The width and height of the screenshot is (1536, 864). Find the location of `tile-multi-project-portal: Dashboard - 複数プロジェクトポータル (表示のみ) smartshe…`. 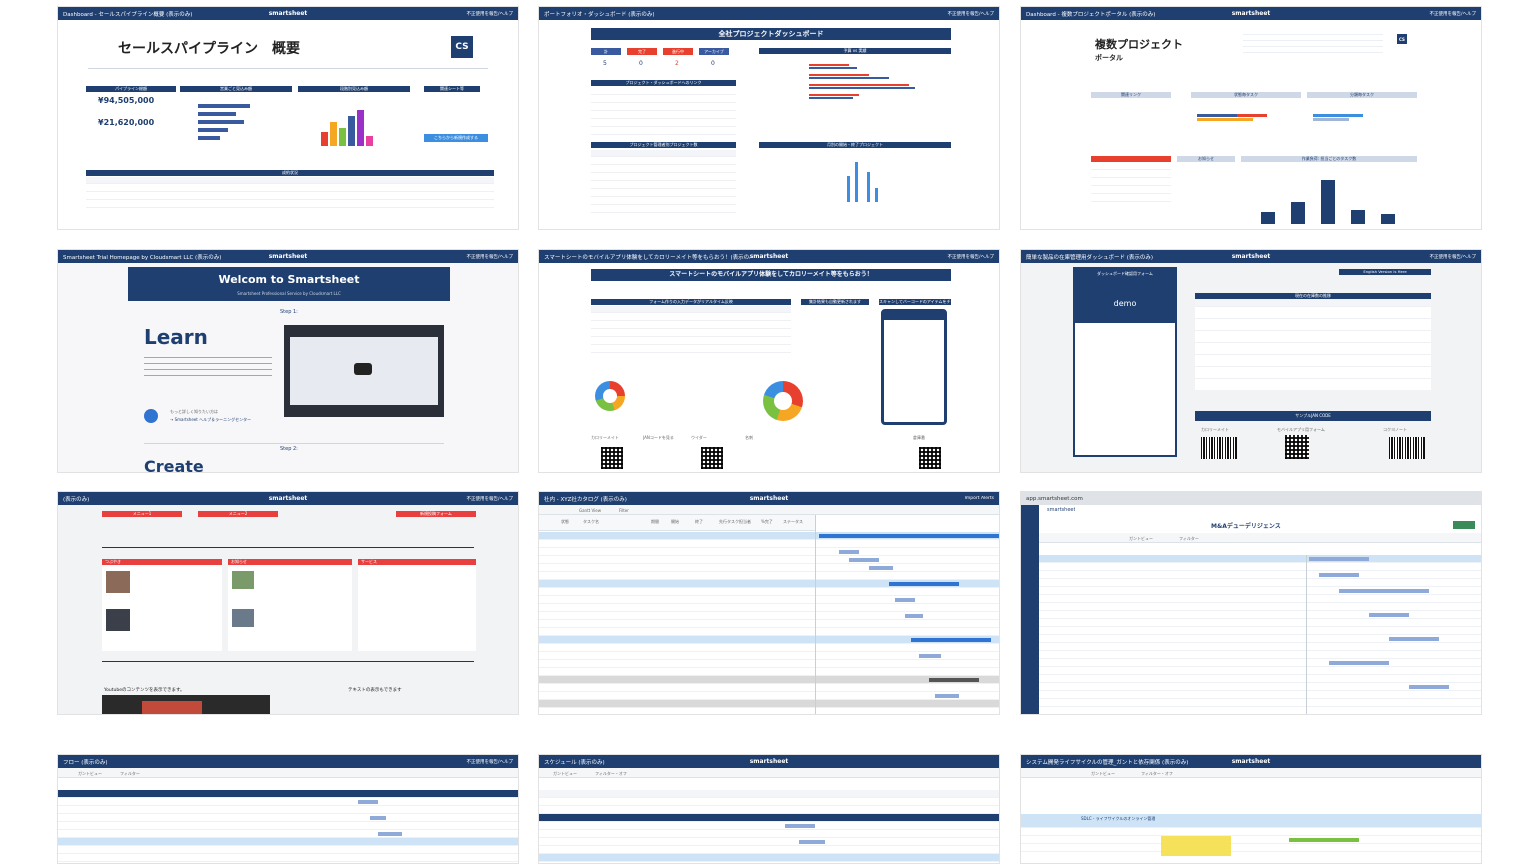

tile-multi-project-portal: Dashboard - 複数プロジェクトポータル (表示のみ) smartshe… is located at coordinates (1251, 118).